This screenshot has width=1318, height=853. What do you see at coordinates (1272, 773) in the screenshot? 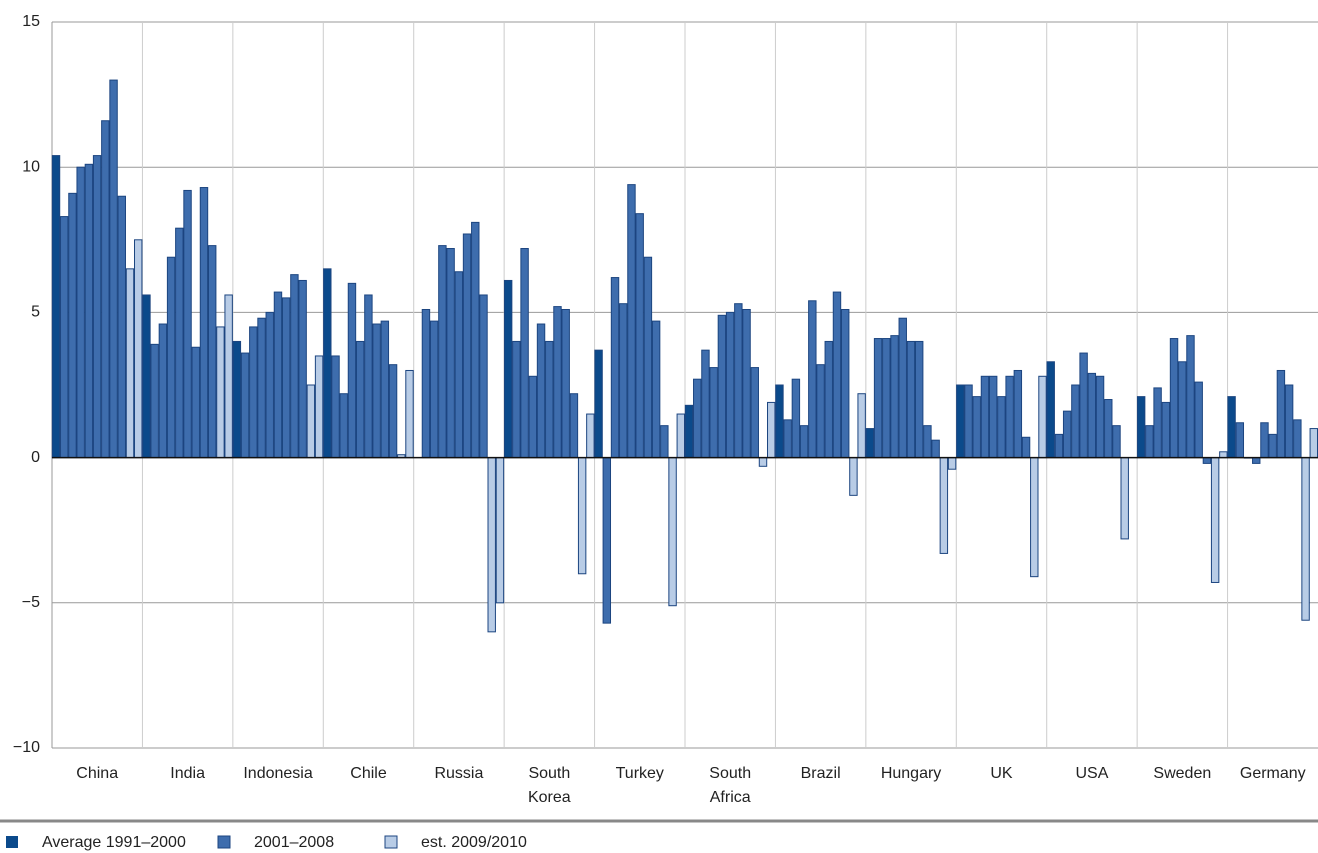
I see `x-tick-label: Germany` at bounding box center [1272, 773].